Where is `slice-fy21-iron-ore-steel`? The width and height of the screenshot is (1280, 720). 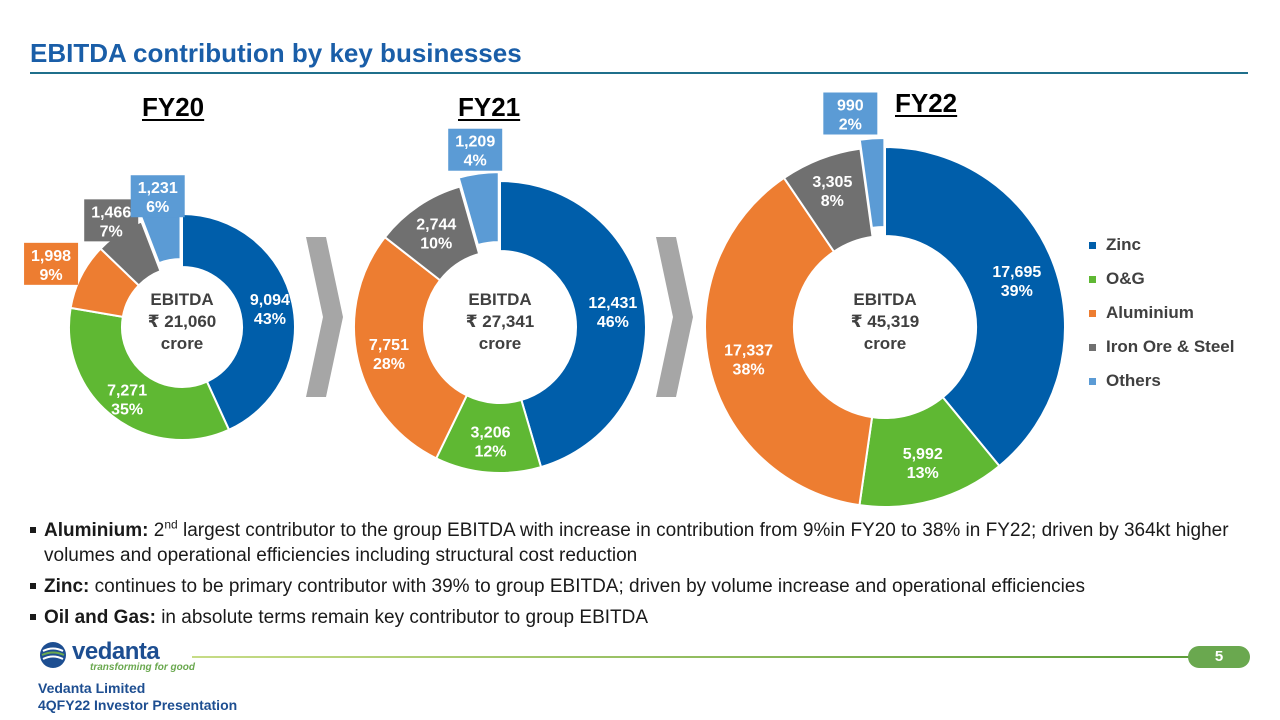
slice-fy21-iron-ore-steel is located at coordinates (432, 233).